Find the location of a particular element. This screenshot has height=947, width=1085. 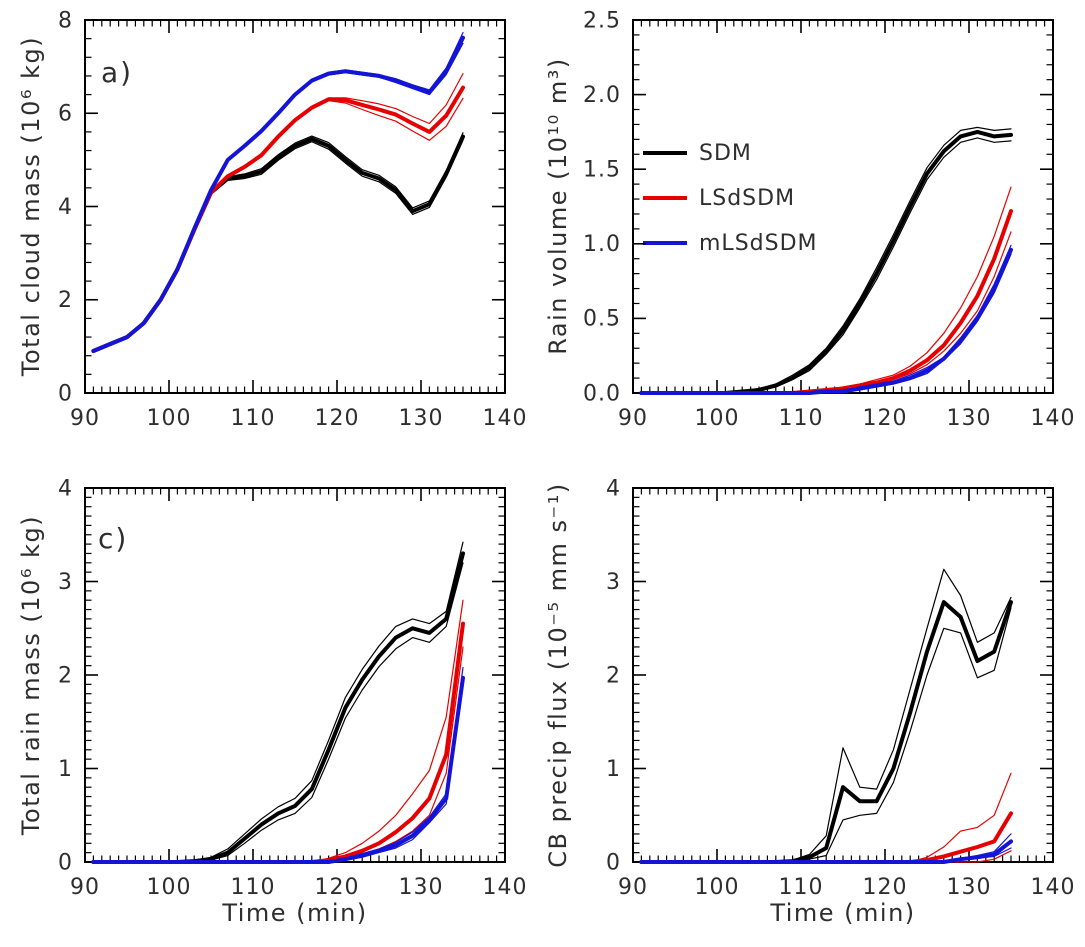

y-axis-label-c: Total rain mass (10⁶ kg) is located at coordinates (31, 675).